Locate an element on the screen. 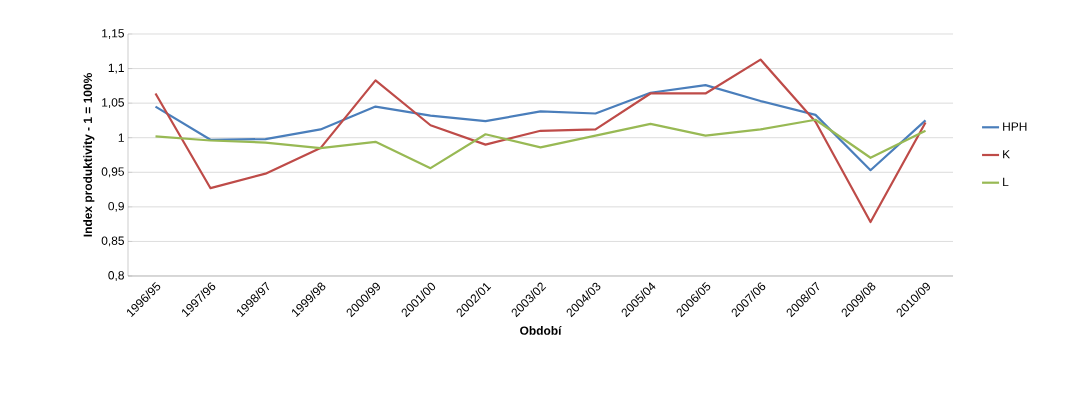  legend-label: L is located at coordinates (1006, 182).